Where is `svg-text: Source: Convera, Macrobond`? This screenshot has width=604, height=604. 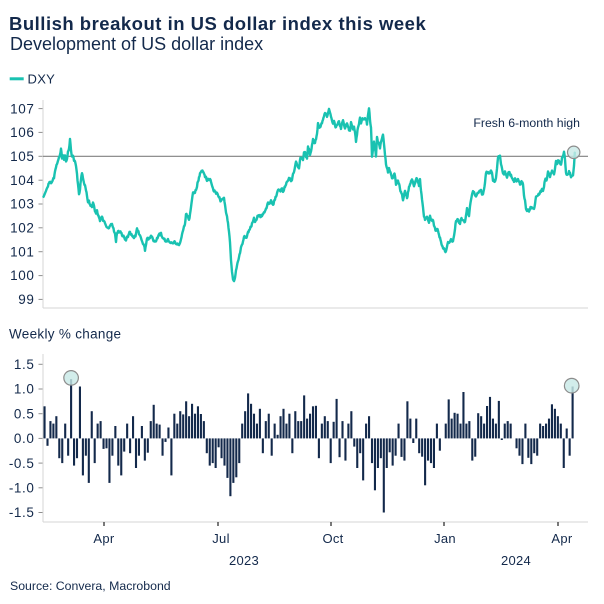 svg-text: Source: Convera, Macrobond is located at coordinates (90, 586).